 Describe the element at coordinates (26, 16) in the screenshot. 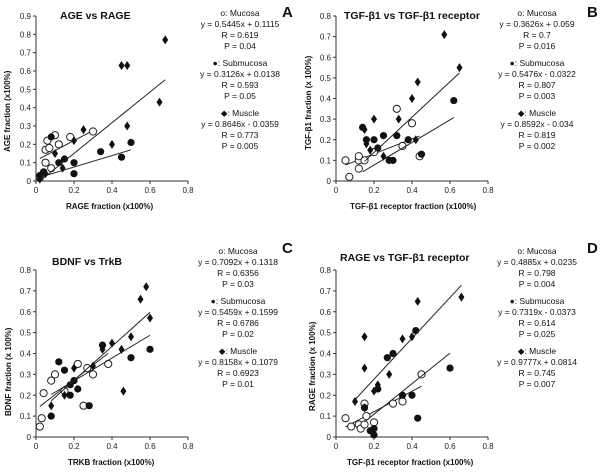

I see `y-tick-label: 0.9` at that location.